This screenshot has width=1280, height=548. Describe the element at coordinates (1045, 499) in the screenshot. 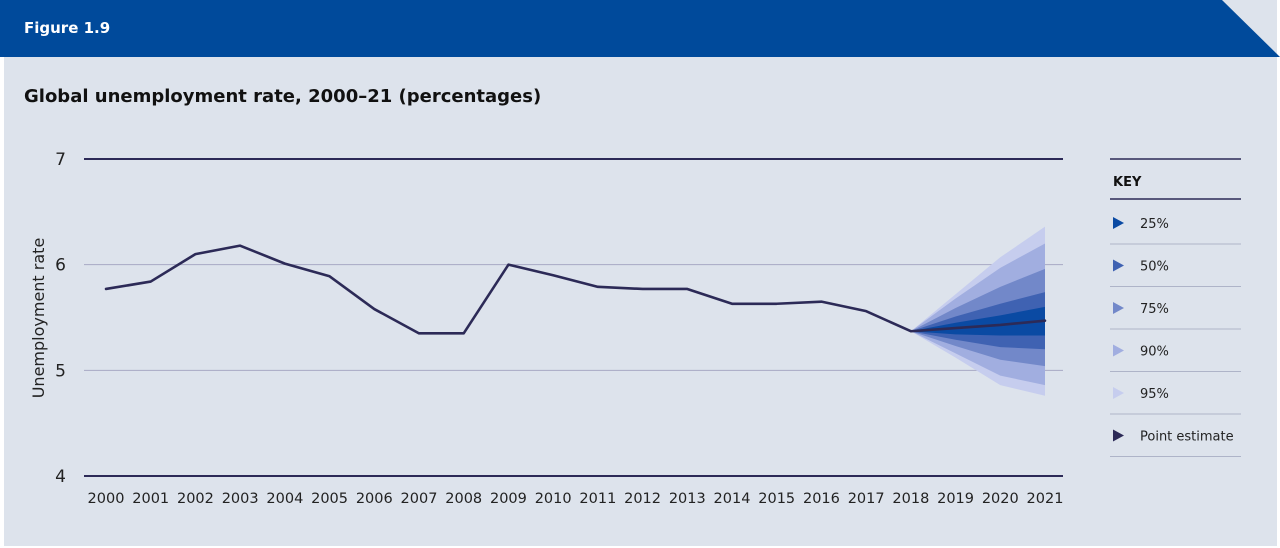

I see `x-tick-label: 2021` at that location.